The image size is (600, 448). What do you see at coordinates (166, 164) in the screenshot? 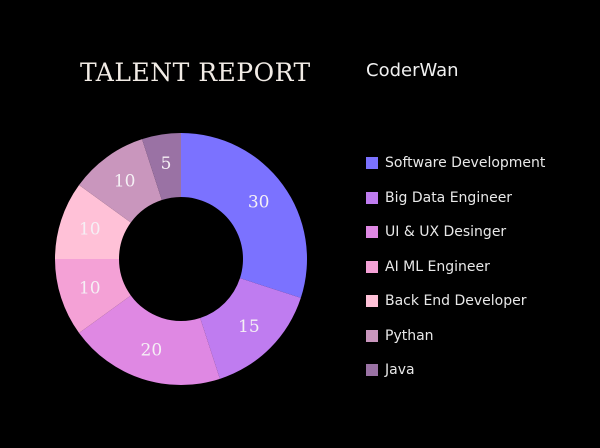
I see `slice-value-label-6: 5` at bounding box center [166, 164].